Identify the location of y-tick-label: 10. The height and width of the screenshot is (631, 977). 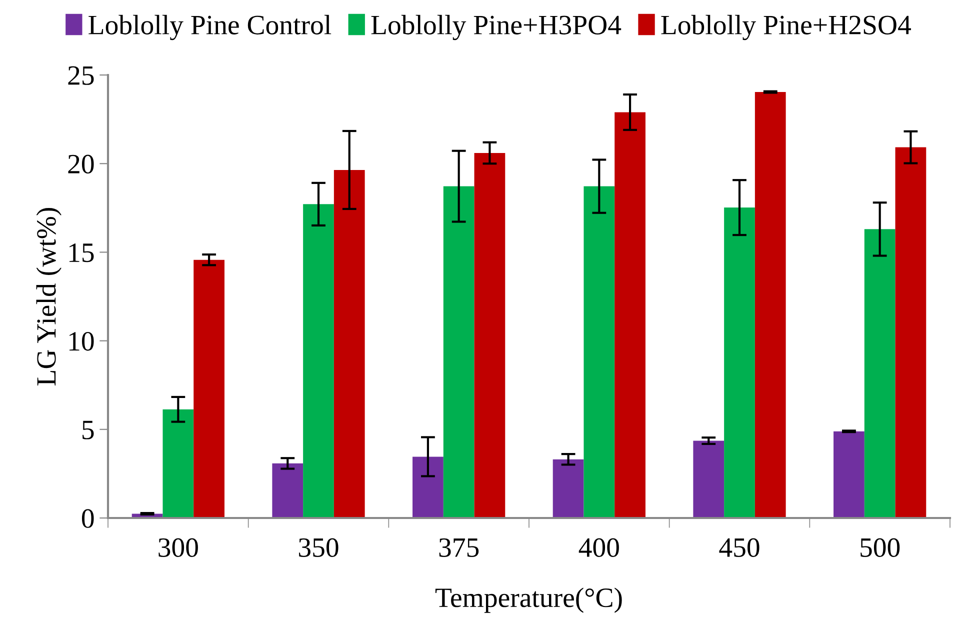
(81, 341).